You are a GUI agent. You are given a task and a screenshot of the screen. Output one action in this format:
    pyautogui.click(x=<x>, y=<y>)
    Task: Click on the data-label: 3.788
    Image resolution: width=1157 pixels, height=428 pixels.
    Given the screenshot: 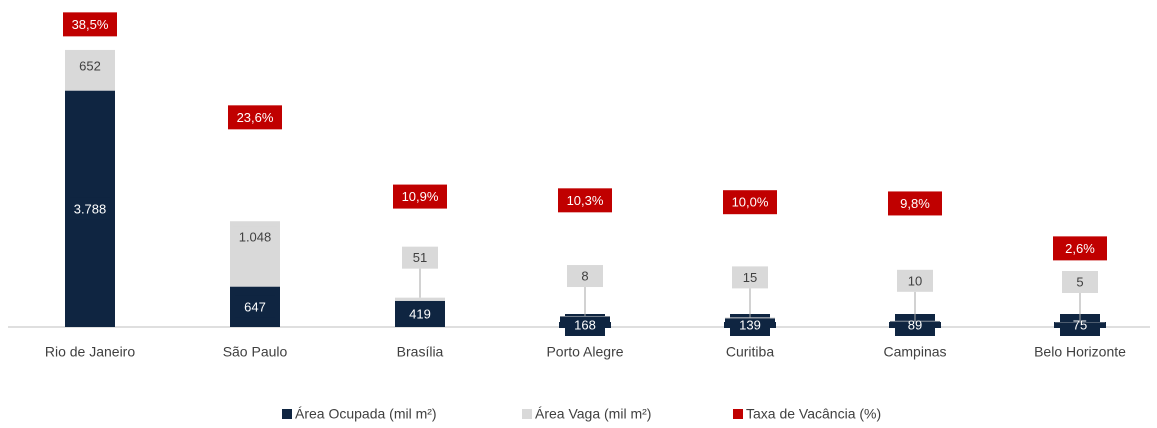 What is the action you would take?
    pyautogui.click(x=90, y=208)
    